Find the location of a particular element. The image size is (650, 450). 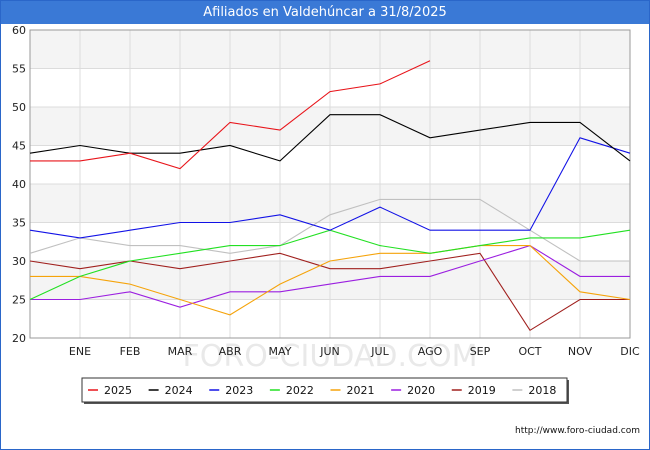

x-tick-label: MAY is located at coordinates (280, 351).